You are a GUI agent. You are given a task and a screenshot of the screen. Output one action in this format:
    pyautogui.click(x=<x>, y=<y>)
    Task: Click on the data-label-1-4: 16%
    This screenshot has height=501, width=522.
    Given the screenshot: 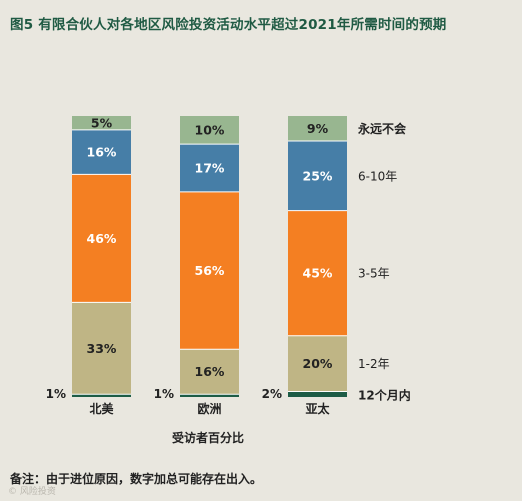 What is the action you would take?
    pyautogui.click(x=102, y=152)
    